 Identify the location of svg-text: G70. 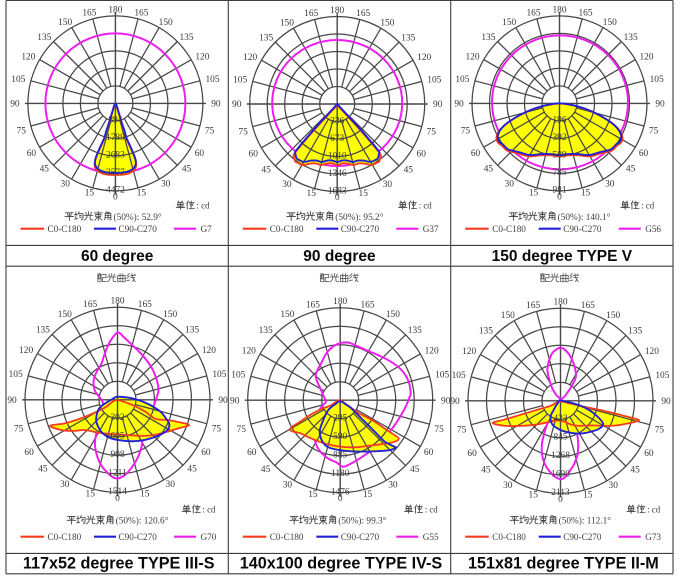
(209, 537).